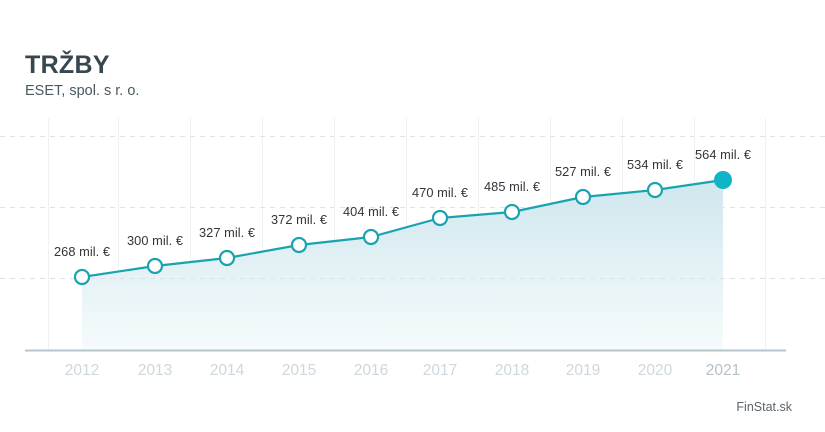 This screenshot has height=432, width=825. What do you see at coordinates (275, 76) in the screenshot?
I see `chart-header: TRŽBY ESET, spol. s r. o.` at bounding box center [275, 76].